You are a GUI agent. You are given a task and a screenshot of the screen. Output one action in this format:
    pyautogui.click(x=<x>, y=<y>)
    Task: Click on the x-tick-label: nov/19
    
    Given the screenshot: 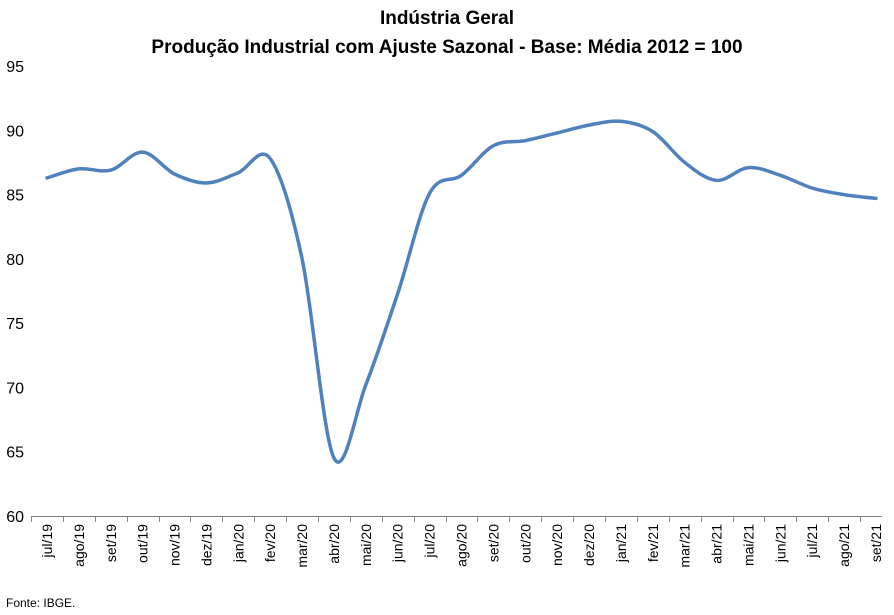 What is the action you would take?
    pyautogui.click(x=175, y=545)
    